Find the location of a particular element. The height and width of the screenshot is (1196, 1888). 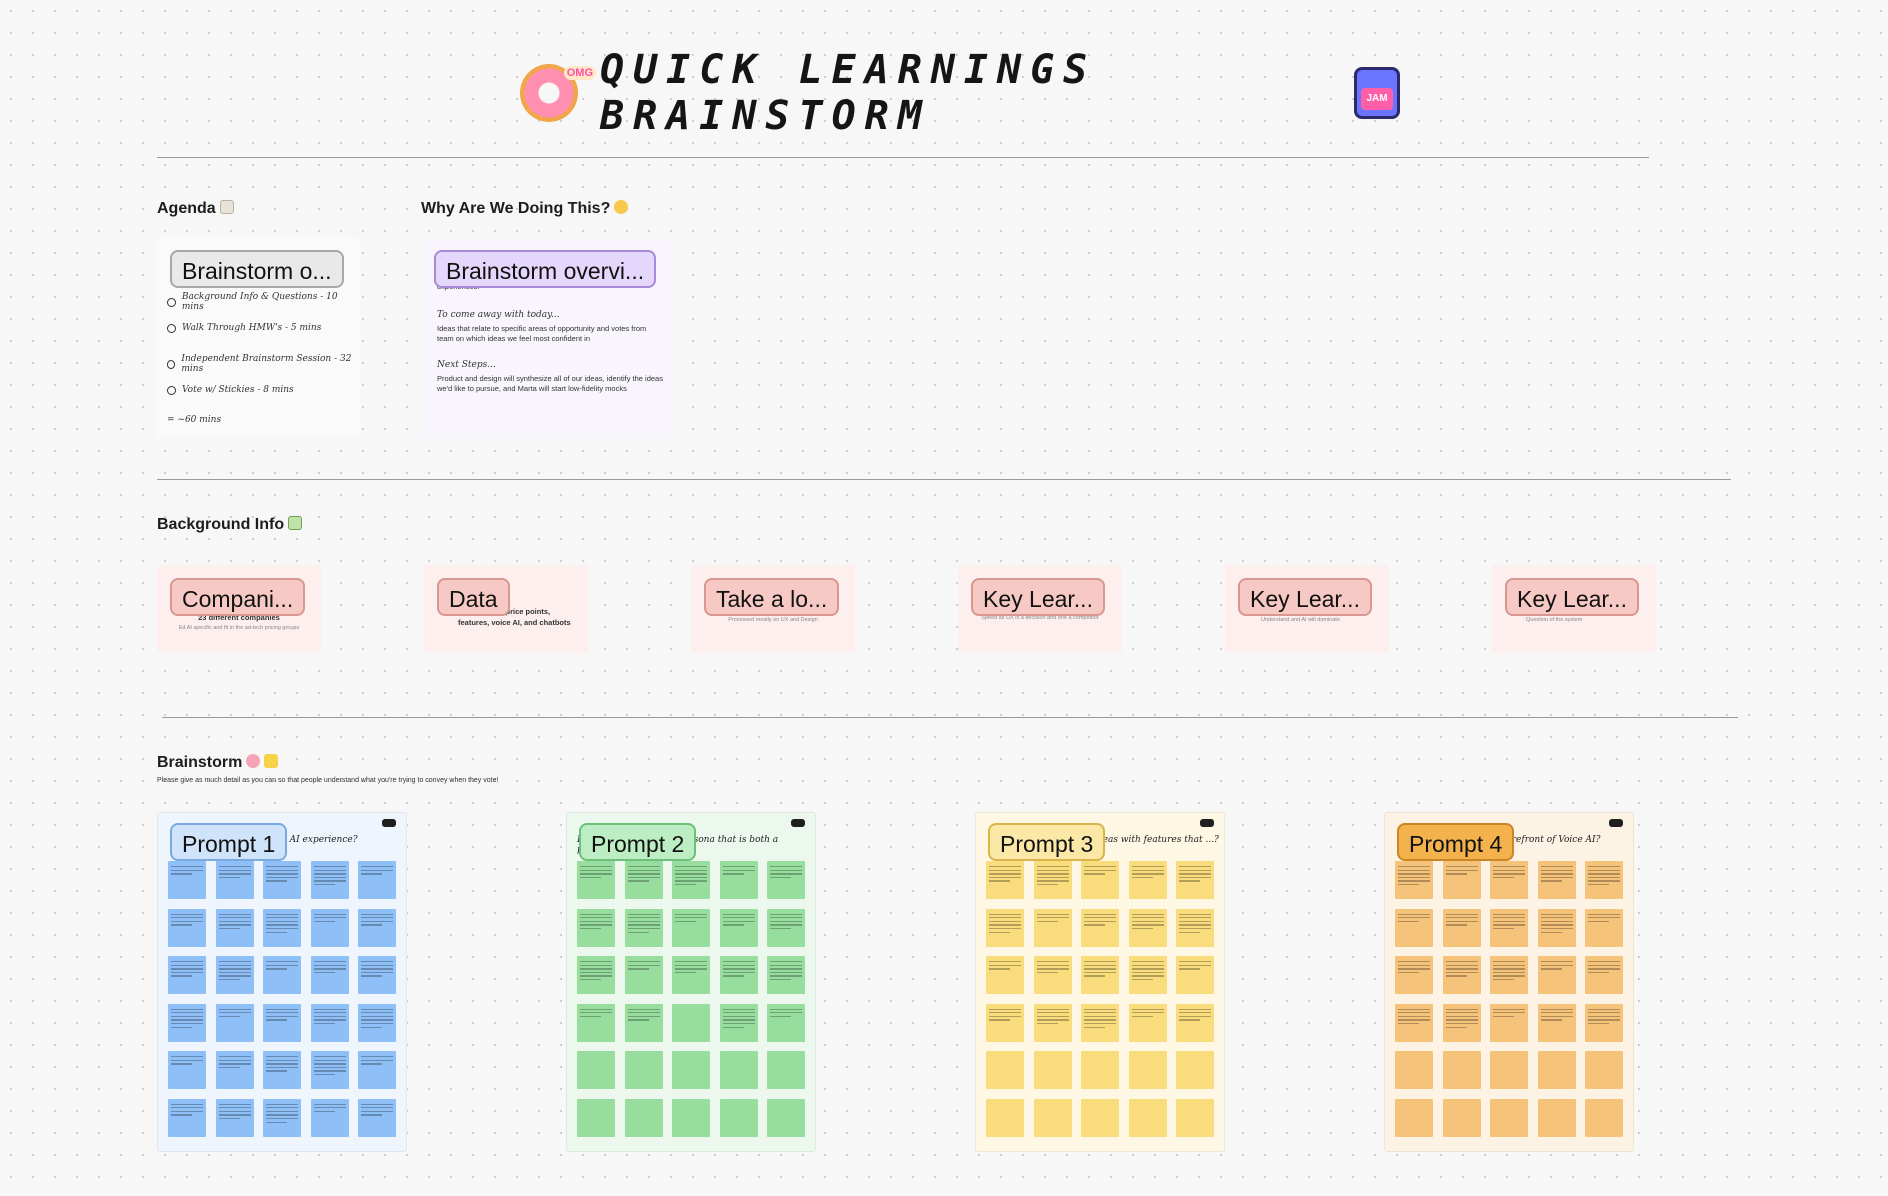

prompt-tag: Prompt 3 is located at coordinates (1047, 842).